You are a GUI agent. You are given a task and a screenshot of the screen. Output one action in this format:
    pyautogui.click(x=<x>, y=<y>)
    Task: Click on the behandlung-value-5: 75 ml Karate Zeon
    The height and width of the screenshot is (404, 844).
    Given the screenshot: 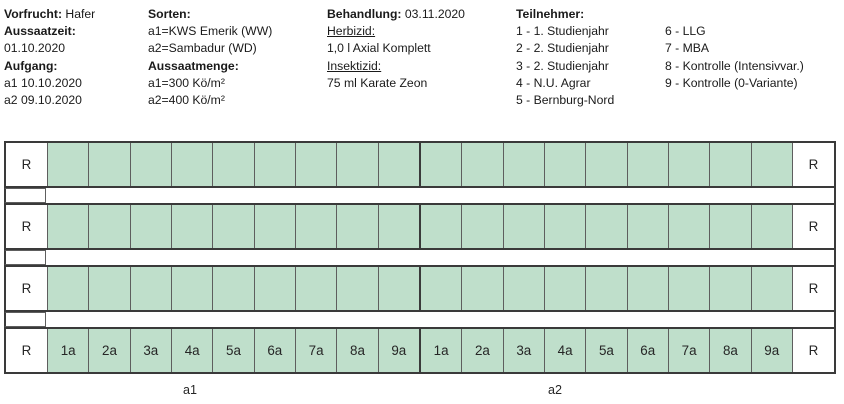 What is the action you would take?
    pyautogui.click(x=377, y=82)
    